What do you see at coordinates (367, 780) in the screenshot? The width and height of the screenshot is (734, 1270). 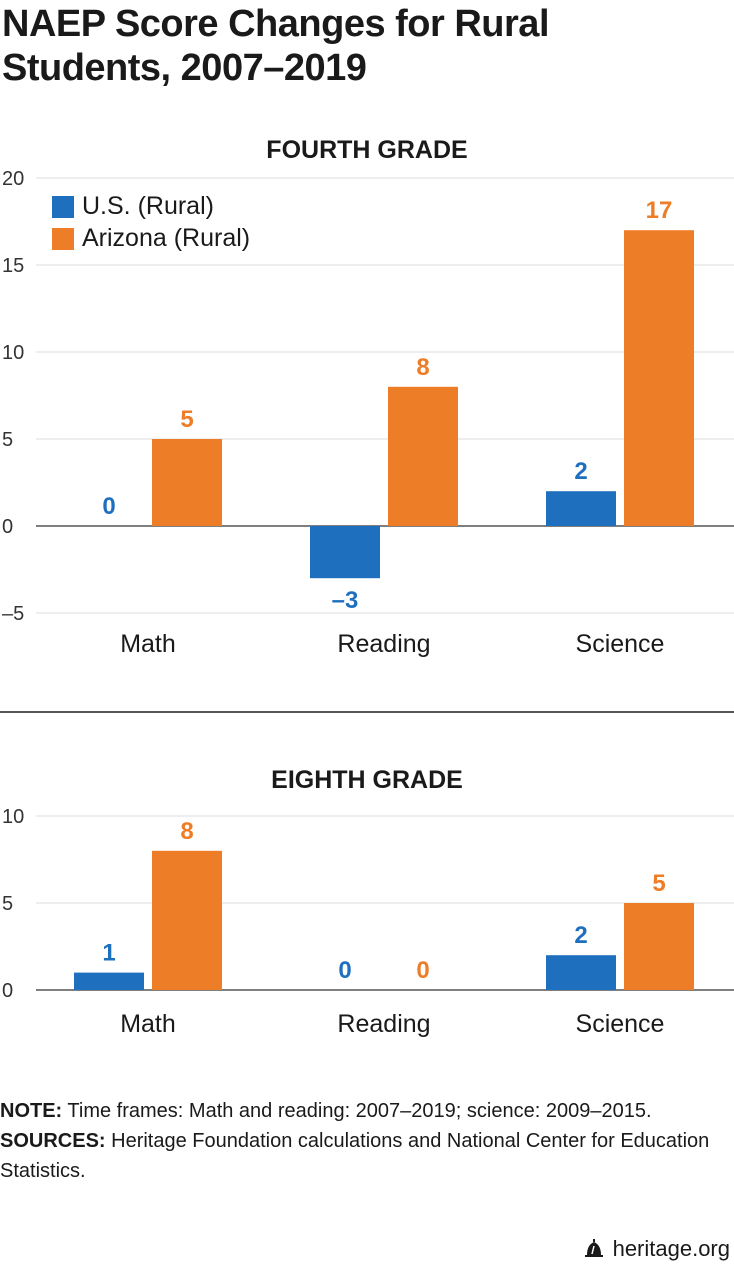 I see `chart-title: EIGHTH GRADE` at bounding box center [367, 780].